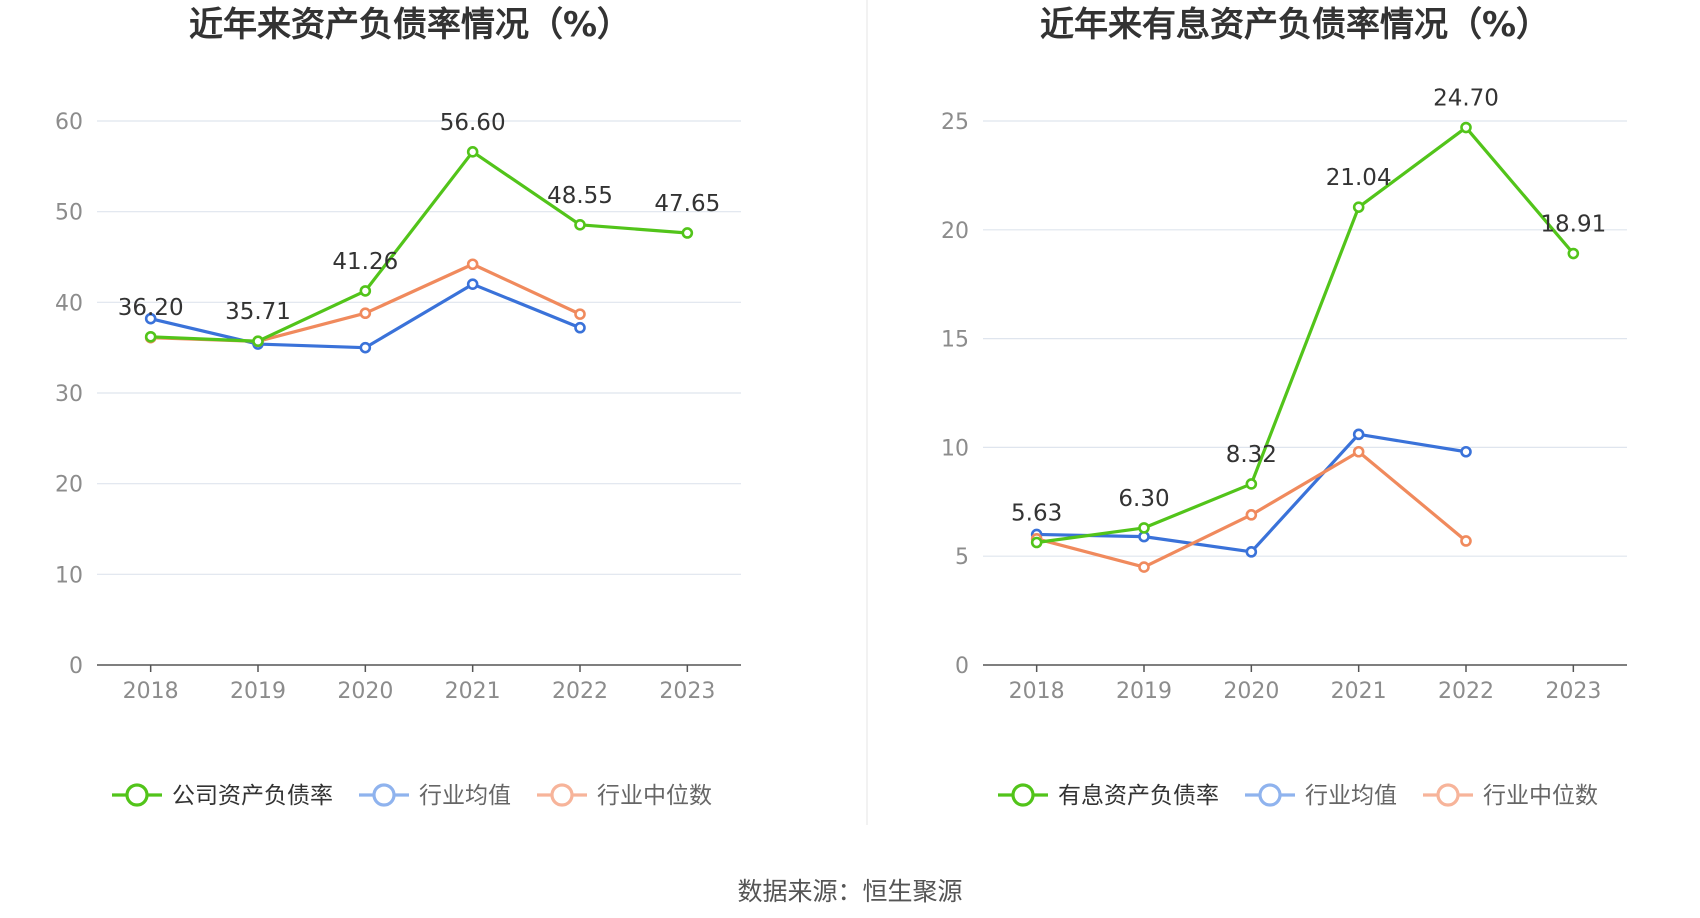  I want to click on chart-title: 近年来有息资产负债率情况（%）, so click(1295, 25).